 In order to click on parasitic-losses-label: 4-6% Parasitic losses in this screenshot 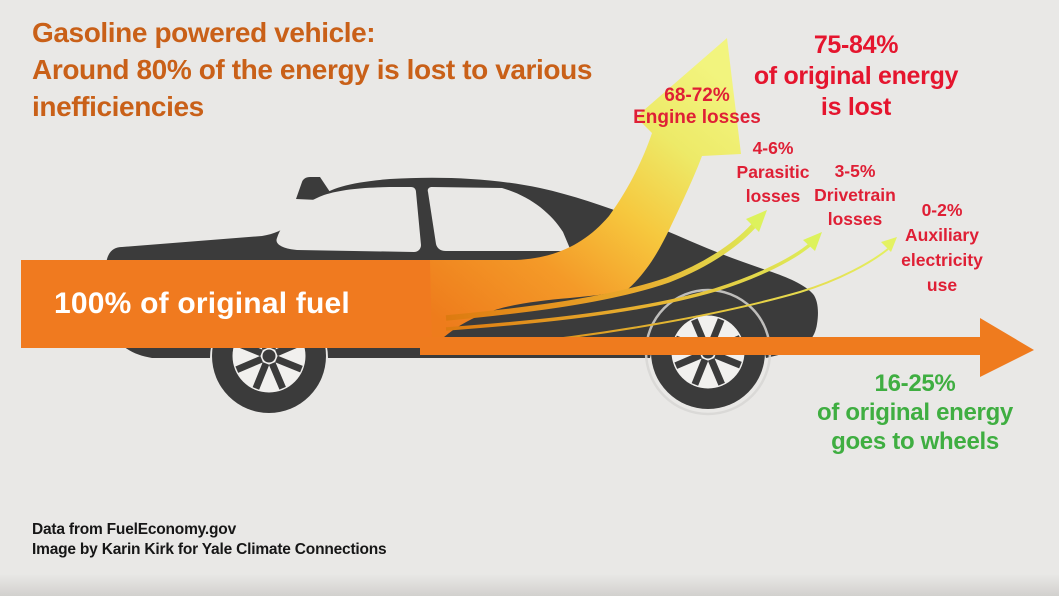, I will do `click(773, 172)`.